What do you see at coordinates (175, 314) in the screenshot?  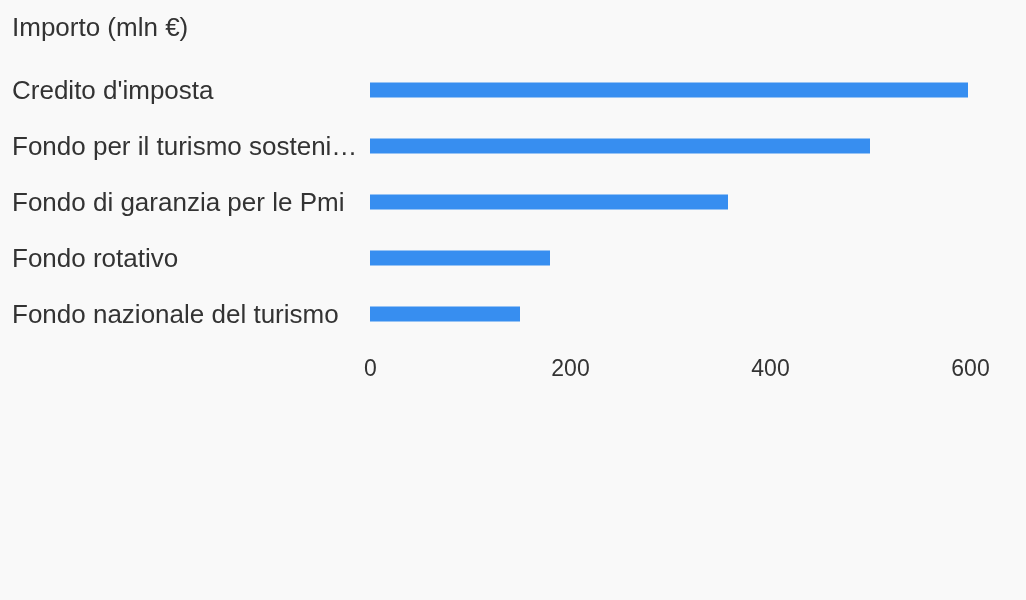 I see `y-tick-label: Fondo nazionale del turismo` at bounding box center [175, 314].